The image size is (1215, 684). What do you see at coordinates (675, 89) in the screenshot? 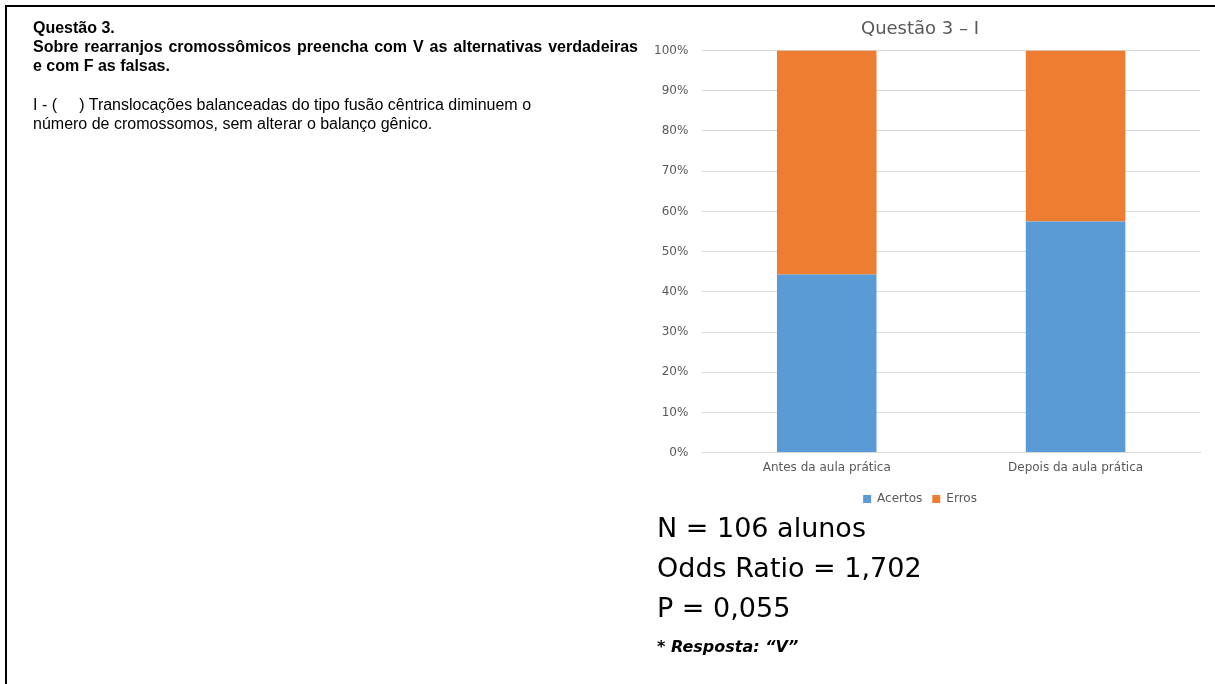
I see `y-tick-label: 90%` at bounding box center [675, 89].